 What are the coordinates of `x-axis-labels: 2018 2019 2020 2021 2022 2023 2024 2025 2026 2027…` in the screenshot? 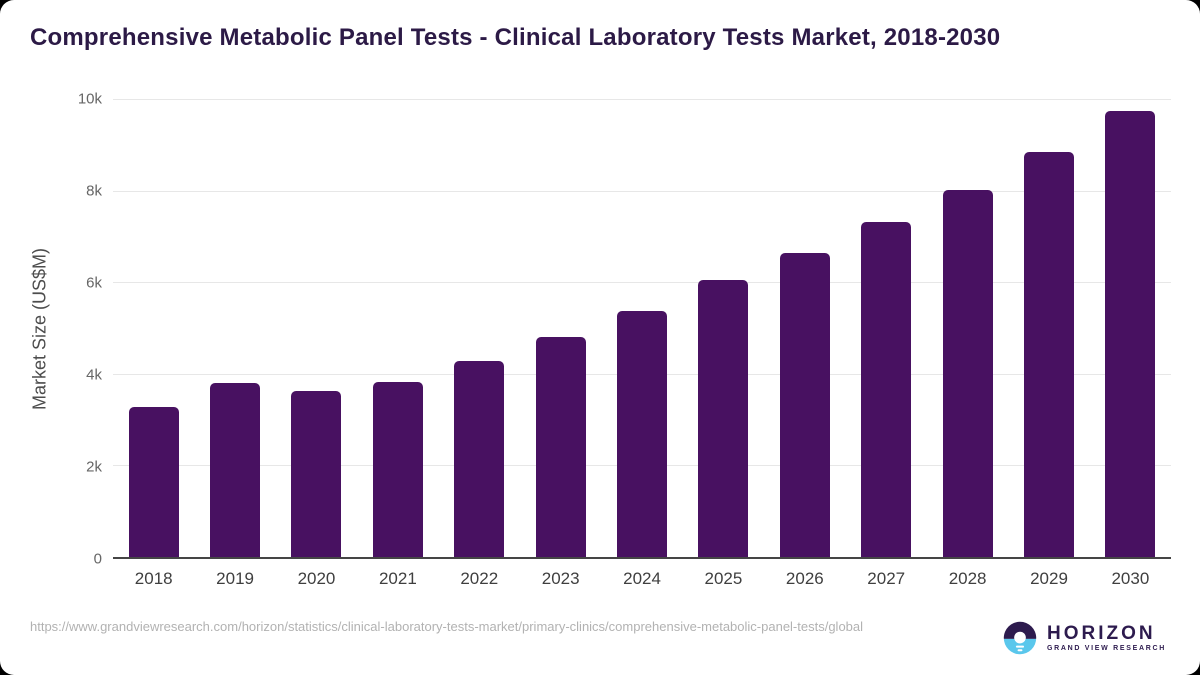 It's located at (642, 579).